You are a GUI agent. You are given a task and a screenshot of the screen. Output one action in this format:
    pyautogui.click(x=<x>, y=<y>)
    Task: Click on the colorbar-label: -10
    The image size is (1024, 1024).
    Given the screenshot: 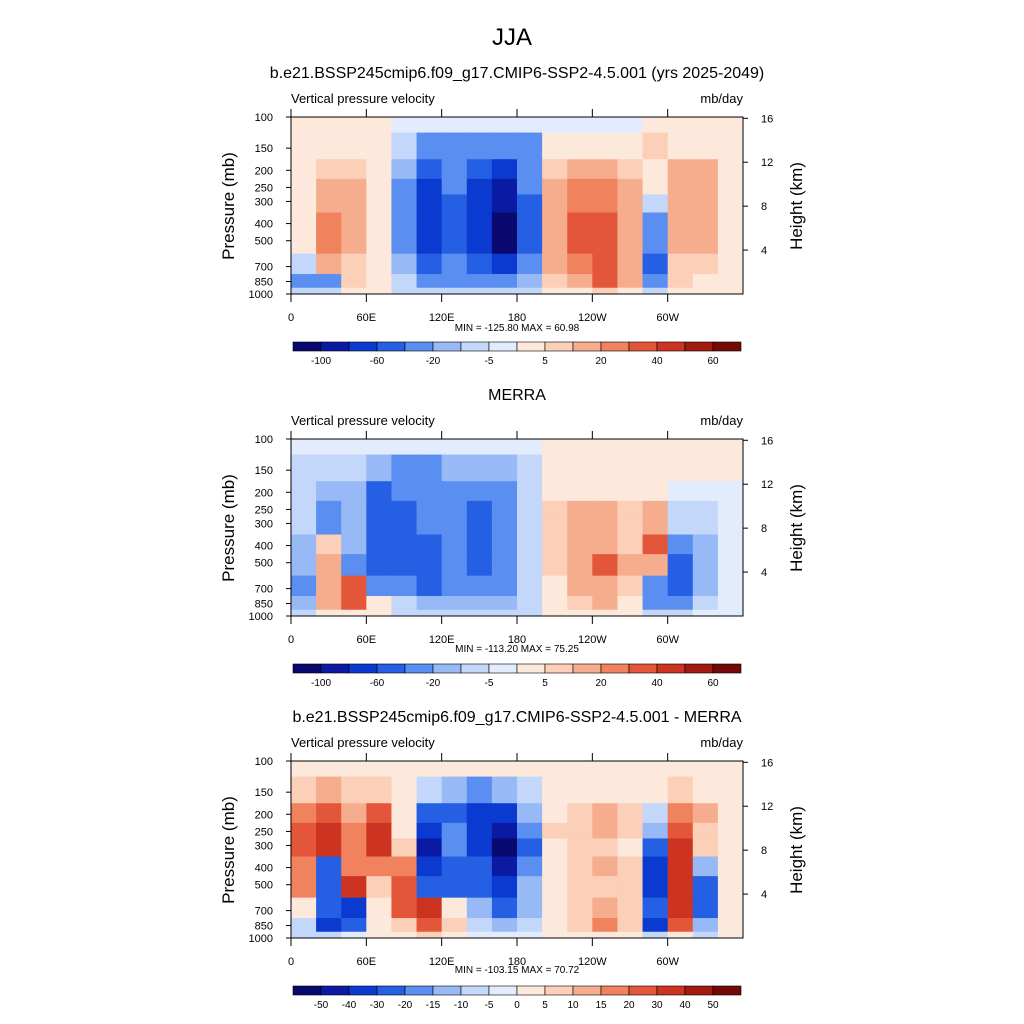 What is the action you would take?
    pyautogui.click(x=461, y=1005)
    